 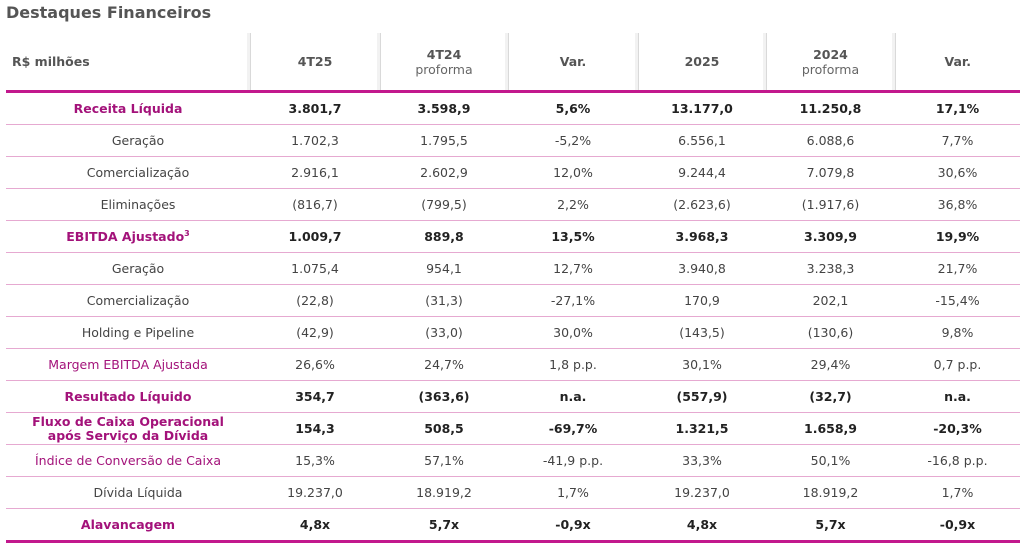 What do you see at coordinates (957, 460) in the screenshot?
I see `cell-value: -16,8 p.p.` at bounding box center [957, 460].